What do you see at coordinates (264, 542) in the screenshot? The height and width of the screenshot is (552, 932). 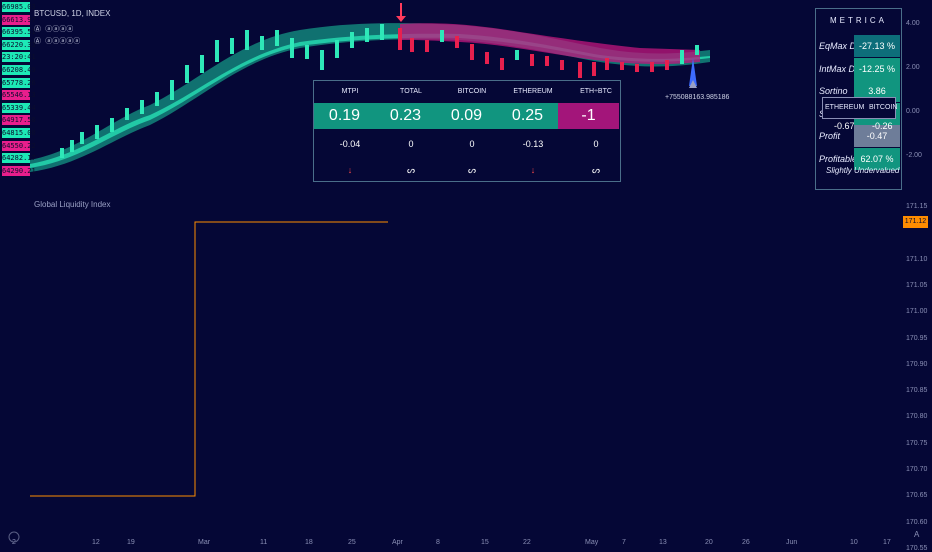 I see `x-tick: 11` at bounding box center [264, 542].